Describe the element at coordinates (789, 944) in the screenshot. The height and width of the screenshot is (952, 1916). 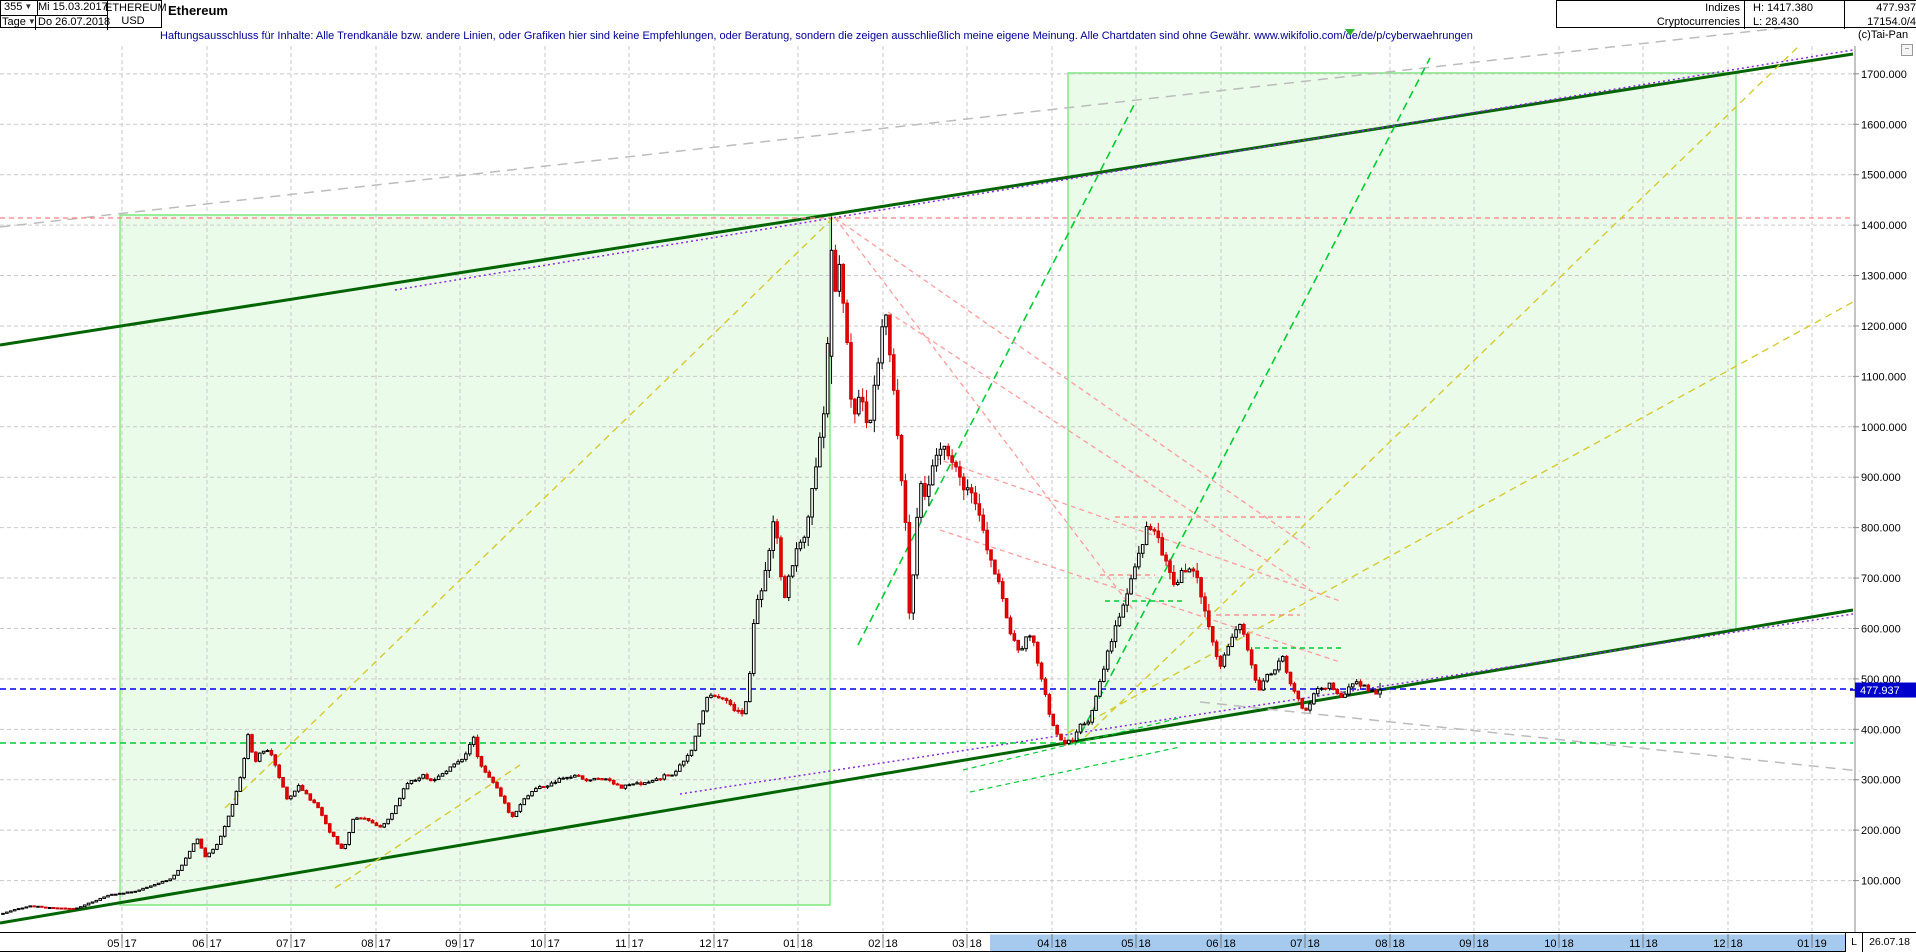
I see `x-axis-label: 01` at that location.